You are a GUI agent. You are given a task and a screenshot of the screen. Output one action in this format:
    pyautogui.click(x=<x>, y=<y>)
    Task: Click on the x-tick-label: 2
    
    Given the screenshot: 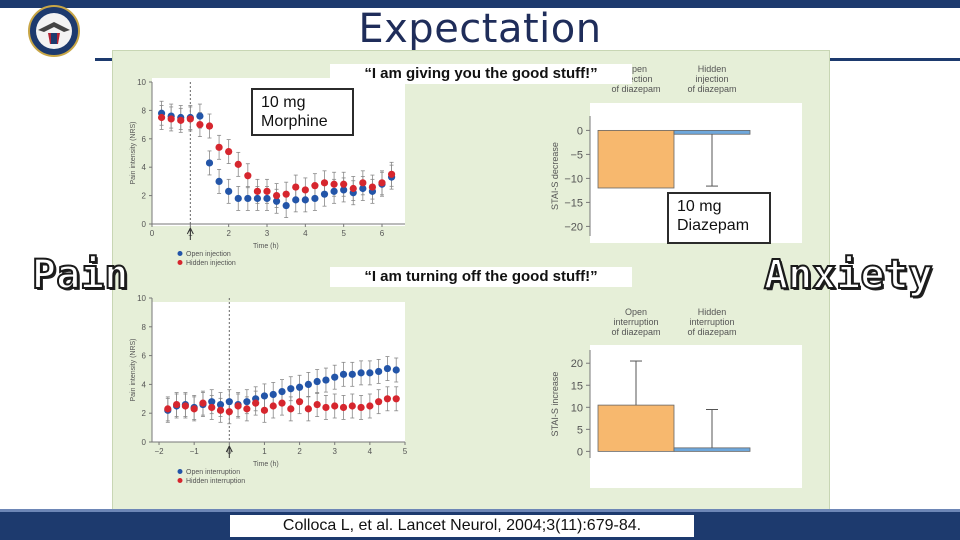 What is the action you would take?
    pyautogui.click(x=228, y=233)
    